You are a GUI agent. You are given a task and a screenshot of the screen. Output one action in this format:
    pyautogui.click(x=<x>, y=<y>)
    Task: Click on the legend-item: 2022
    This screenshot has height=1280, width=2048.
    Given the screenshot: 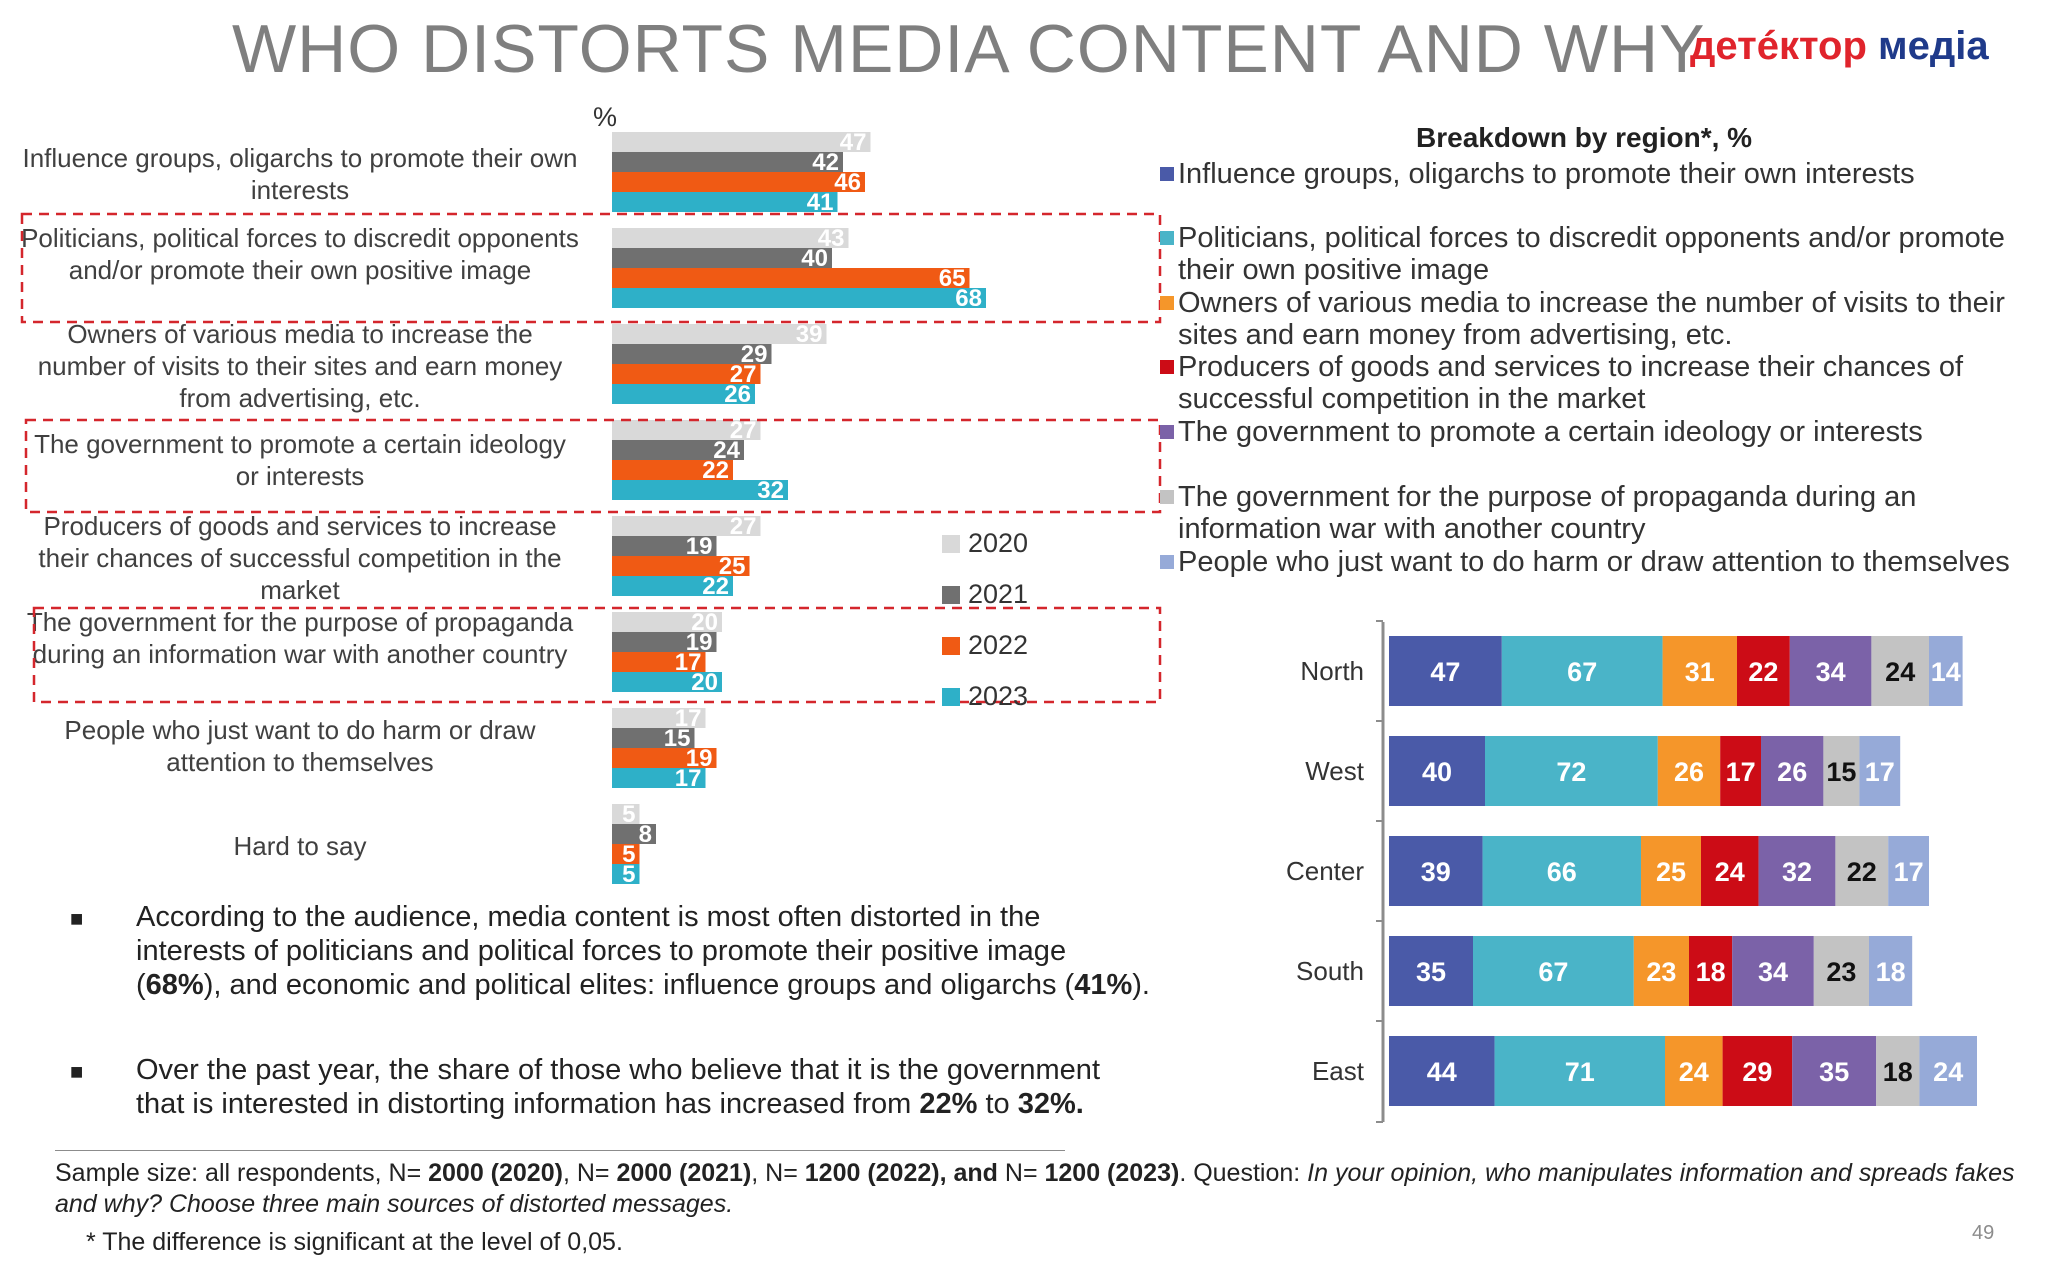 What is the action you would take?
    pyautogui.click(x=985, y=645)
    